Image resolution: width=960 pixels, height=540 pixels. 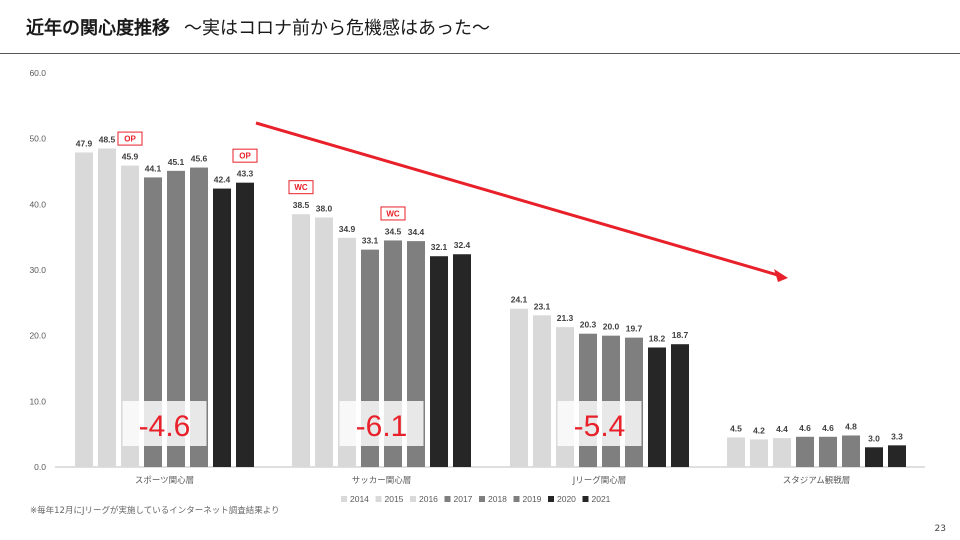 What do you see at coordinates (736, 428) in the screenshot?
I see `value-label: 4.5` at bounding box center [736, 428].